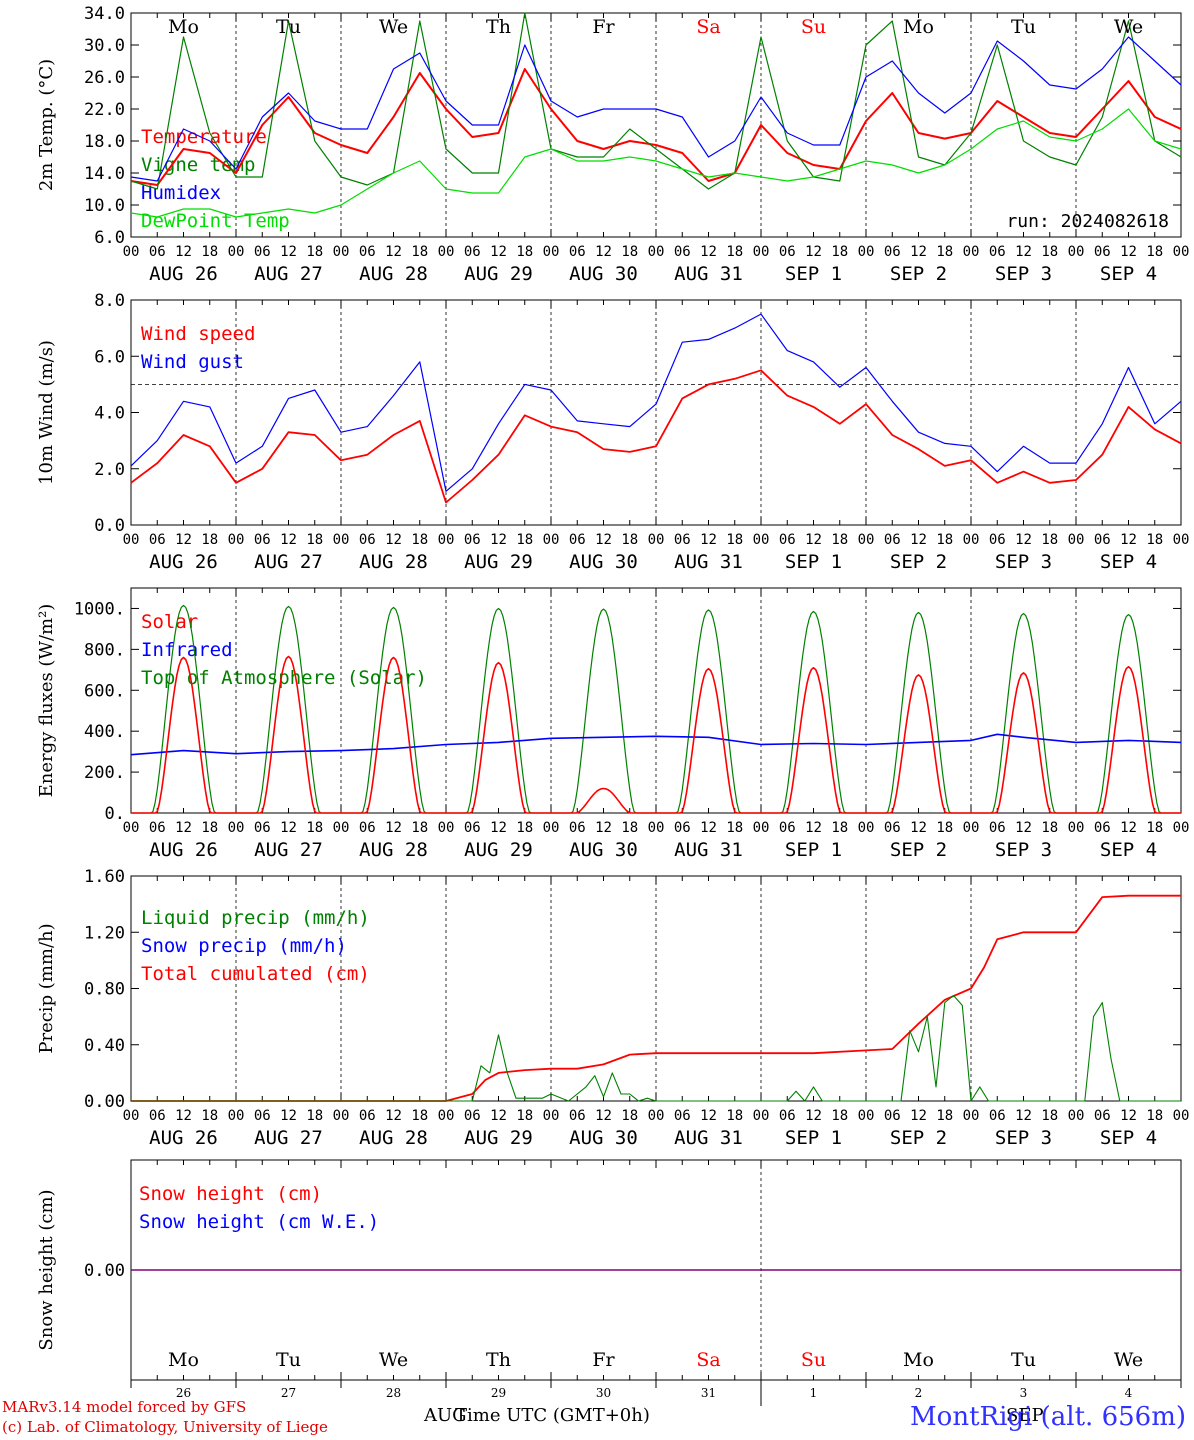 The image size is (1194, 1440). I want to click on y-tick-label: 400., so click(104, 732).